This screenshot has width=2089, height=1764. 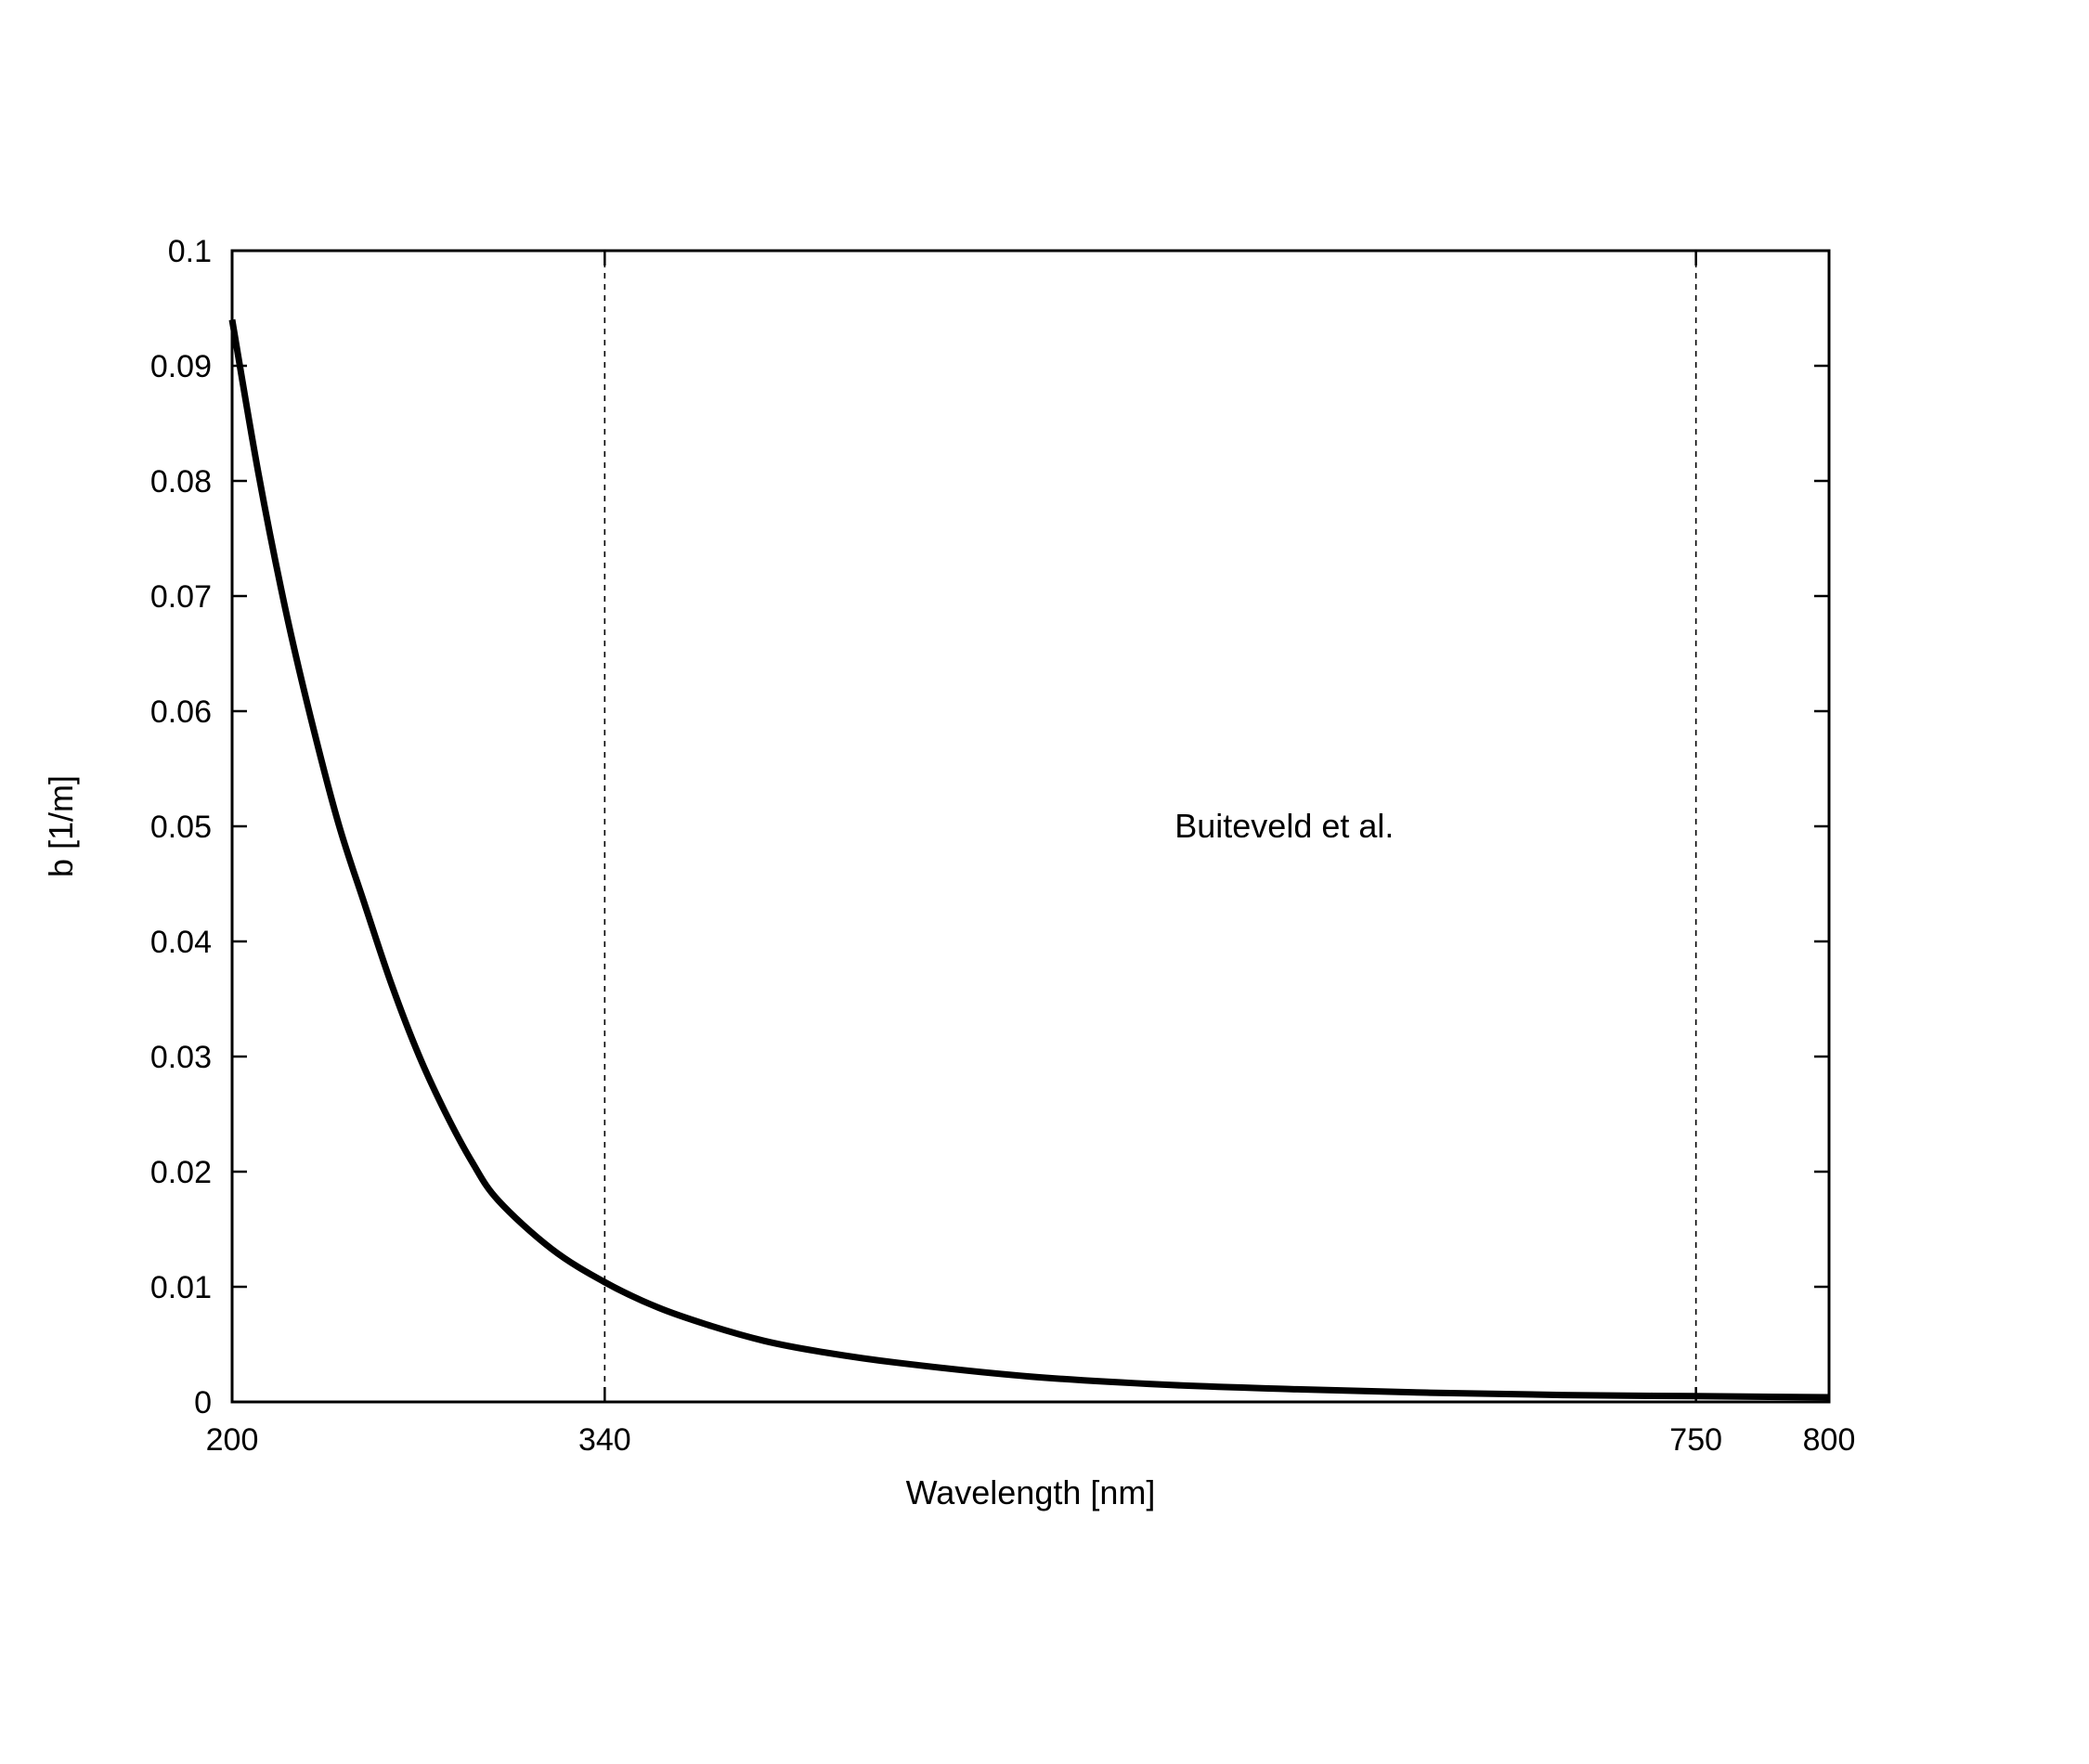 What do you see at coordinates (1031, 1492) in the screenshot?
I see `x-axis-label: Wavelength [nm]` at bounding box center [1031, 1492].